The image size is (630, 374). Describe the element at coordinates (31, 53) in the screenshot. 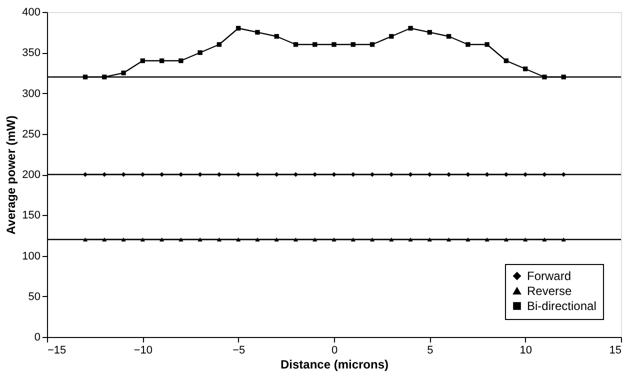

I see `y-tick-label: 350` at that location.